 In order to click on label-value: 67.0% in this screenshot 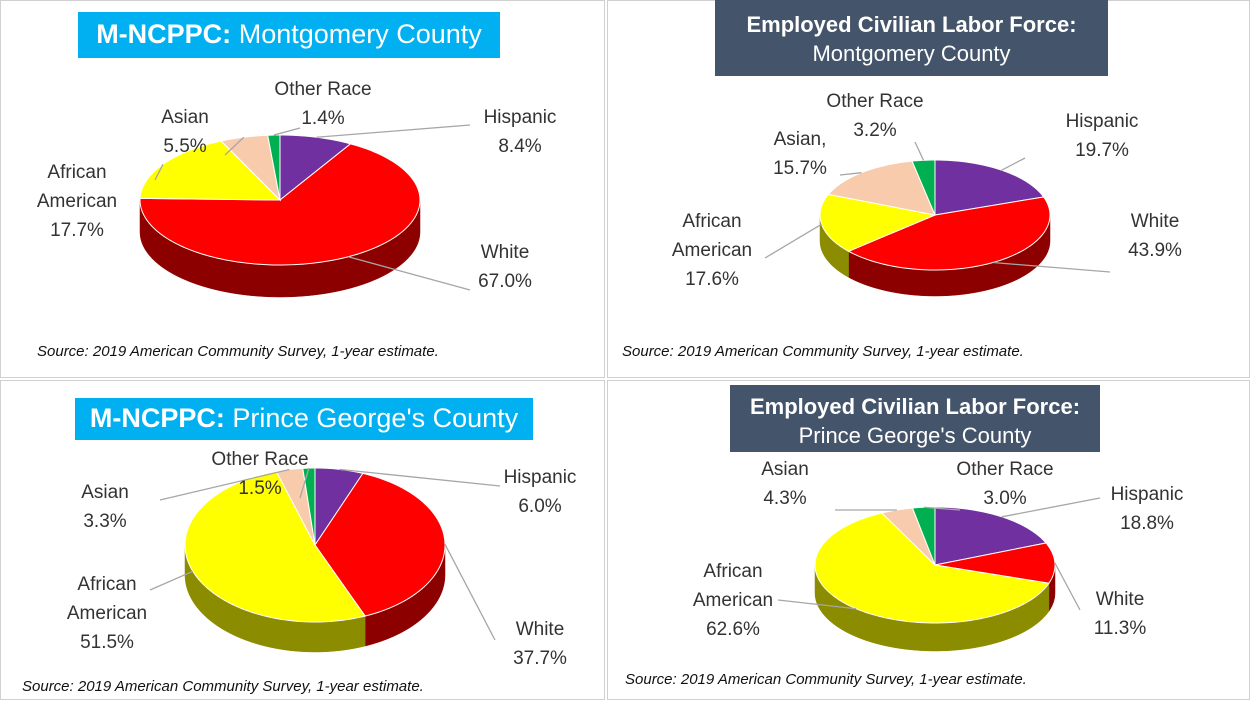, I will do `click(505, 281)`.